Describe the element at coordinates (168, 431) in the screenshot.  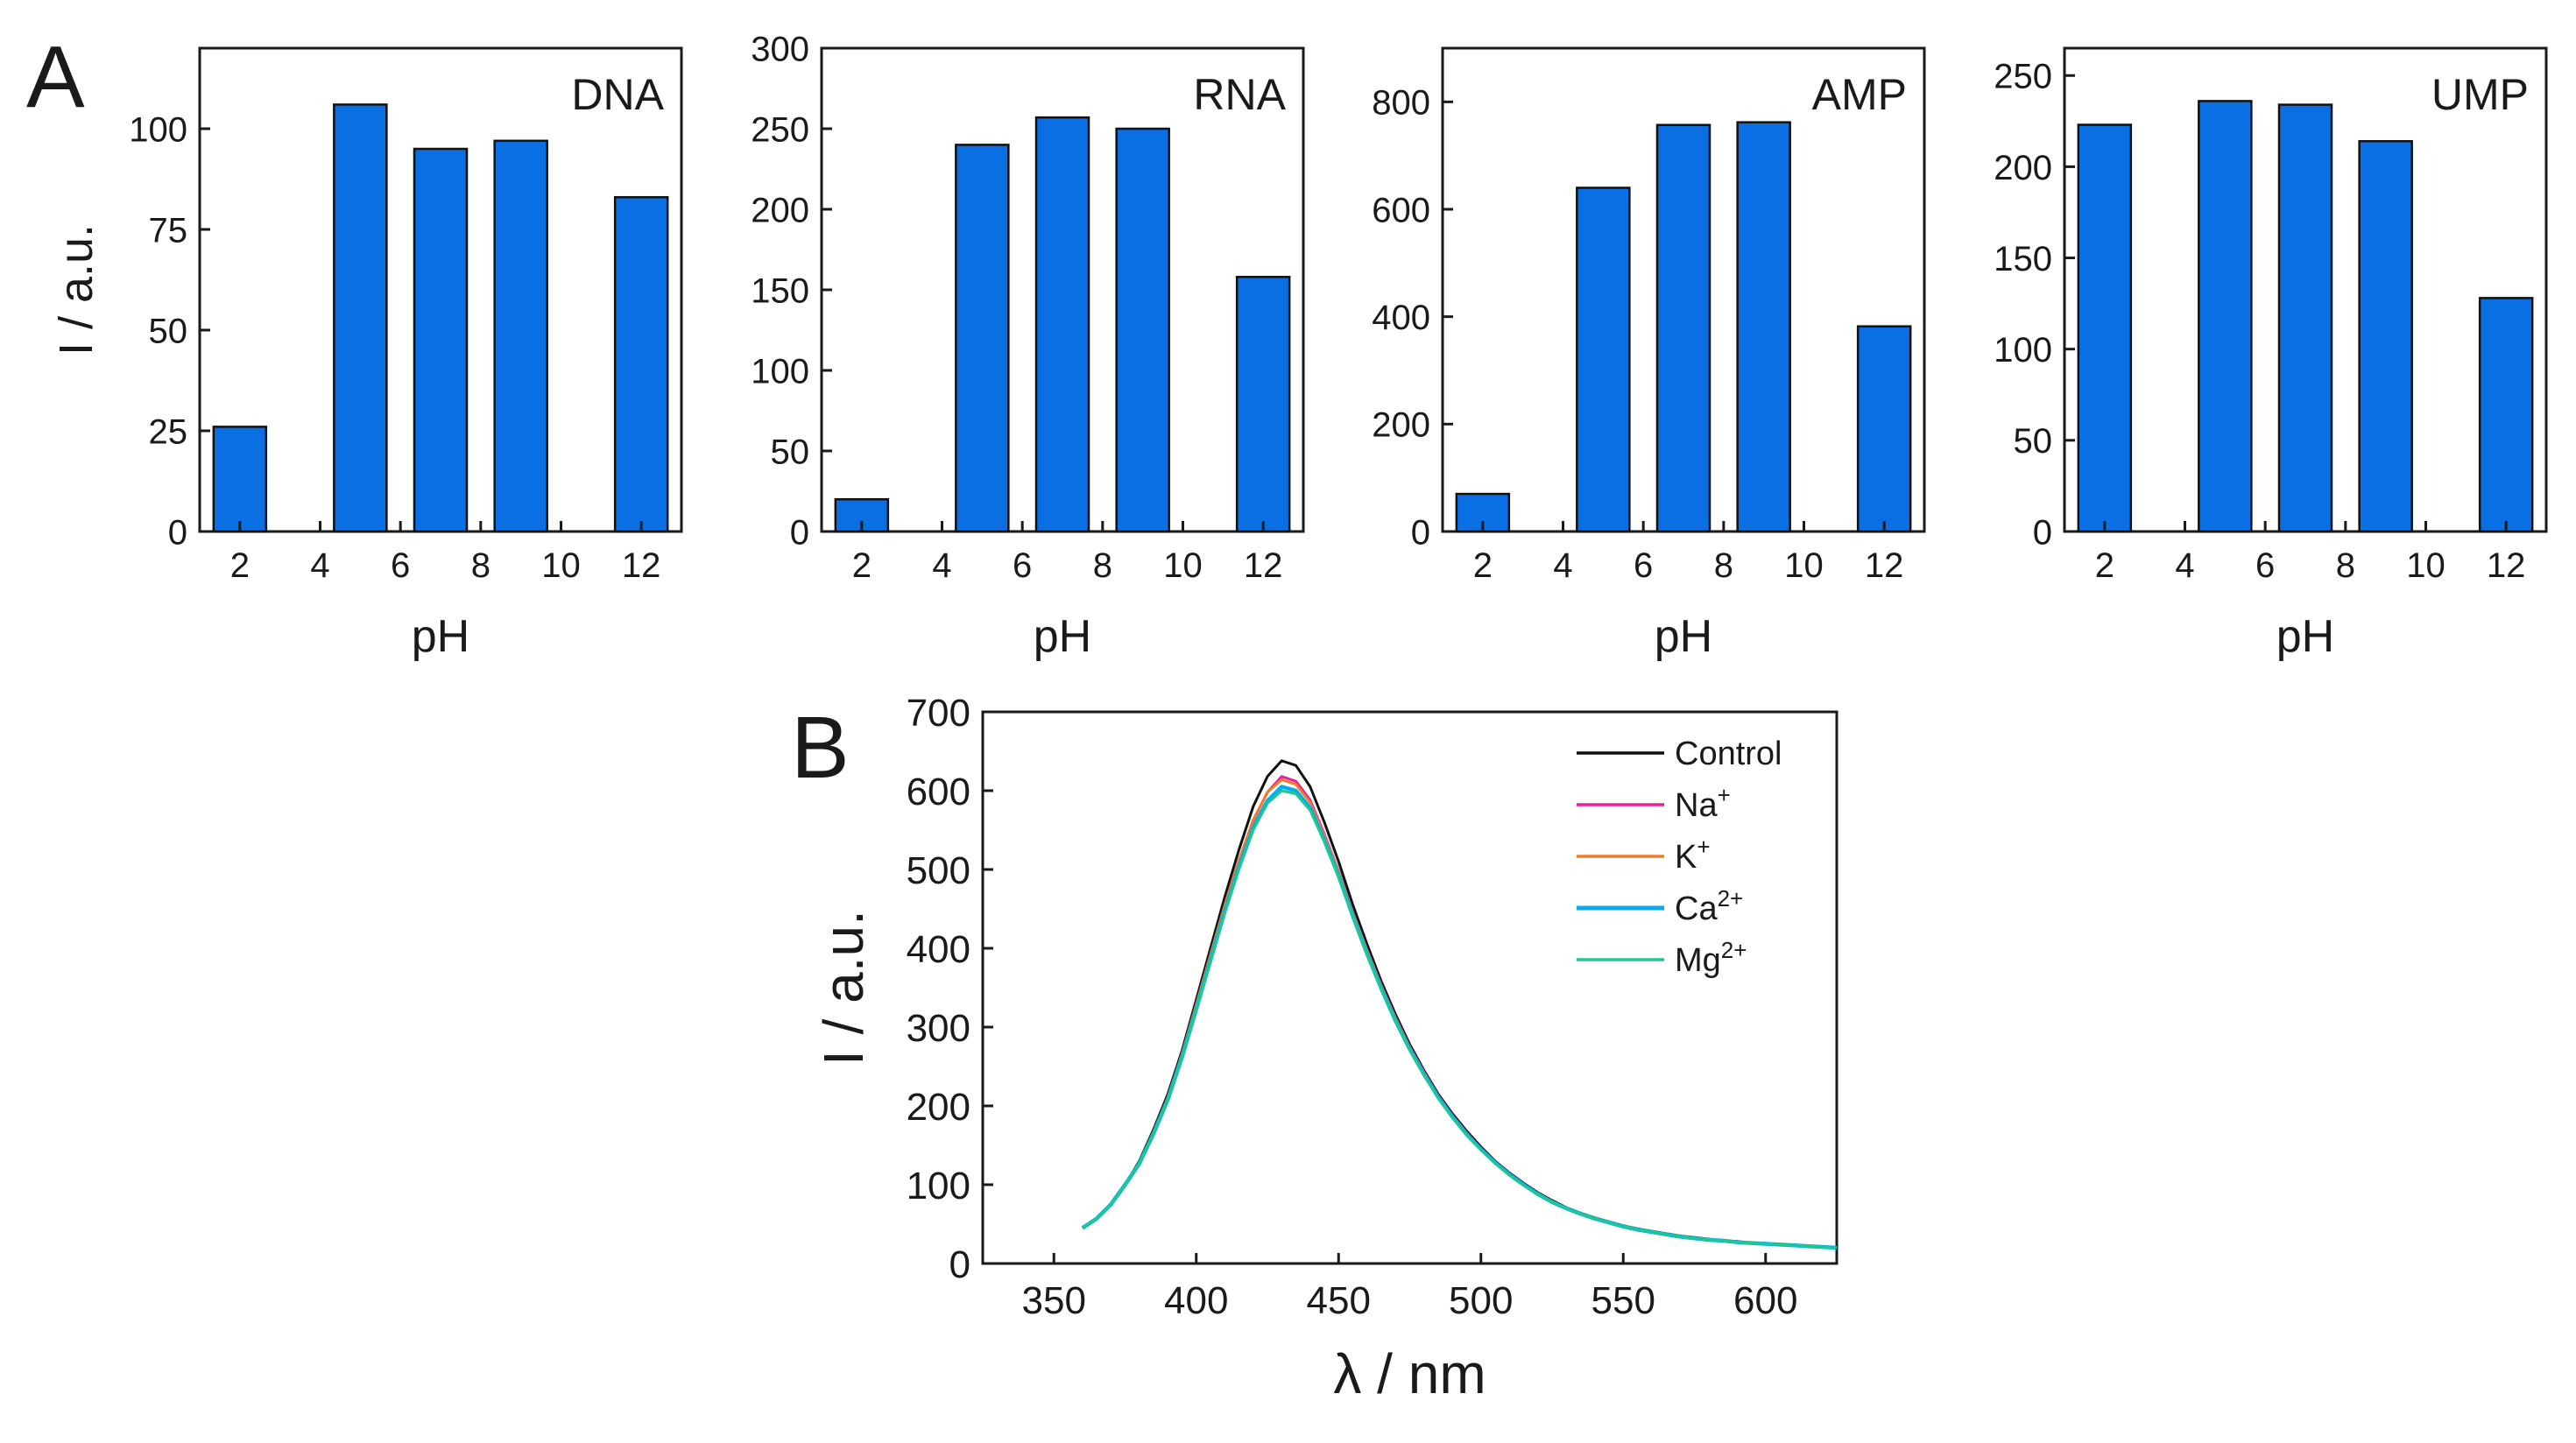
I see `y-tick-label: 25` at that location.